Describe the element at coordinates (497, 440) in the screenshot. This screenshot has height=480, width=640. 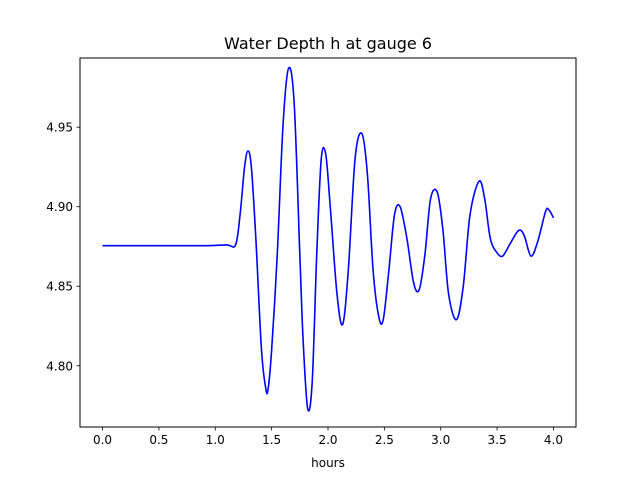
I see `x-tick-label: 3.5` at that location.